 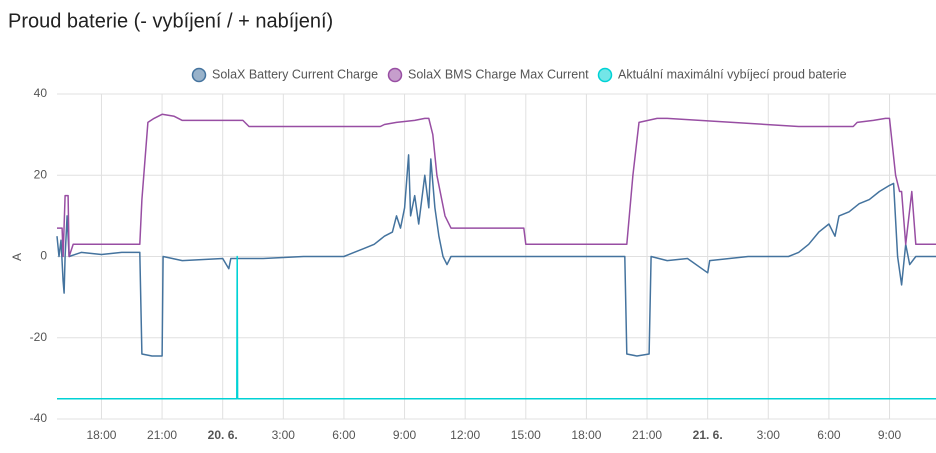 I want to click on y-tick-label: 40, so click(x=41, y=93).